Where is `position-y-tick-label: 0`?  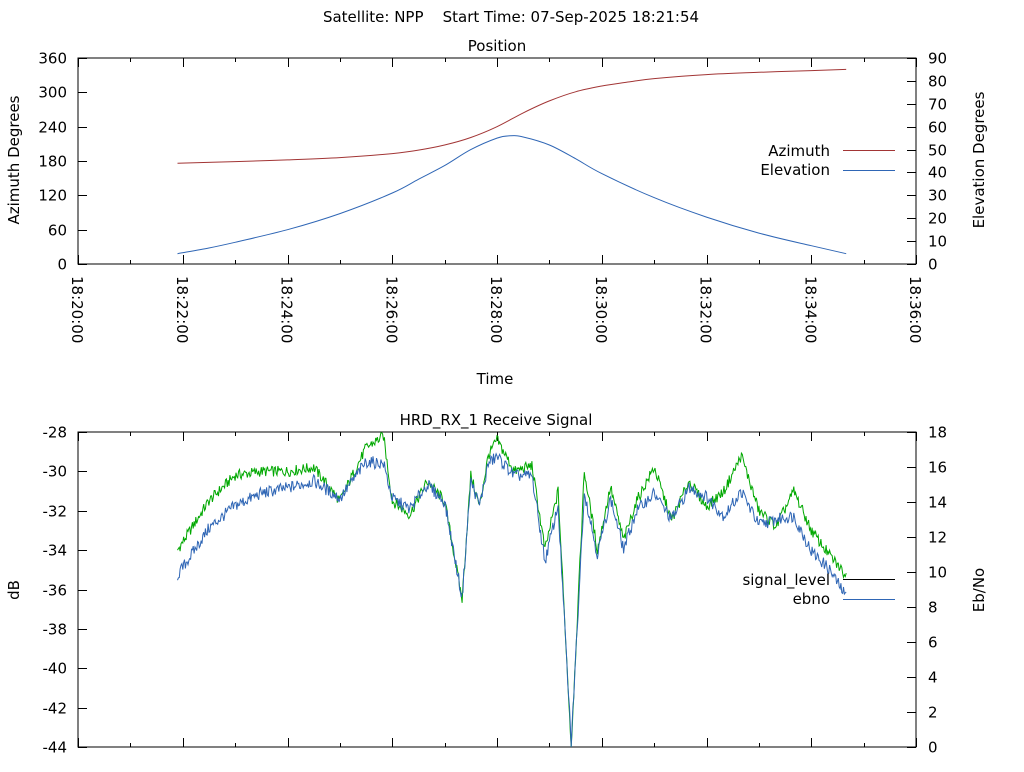
position-y-tick-label: 0 is located at coordinates (62, 265).